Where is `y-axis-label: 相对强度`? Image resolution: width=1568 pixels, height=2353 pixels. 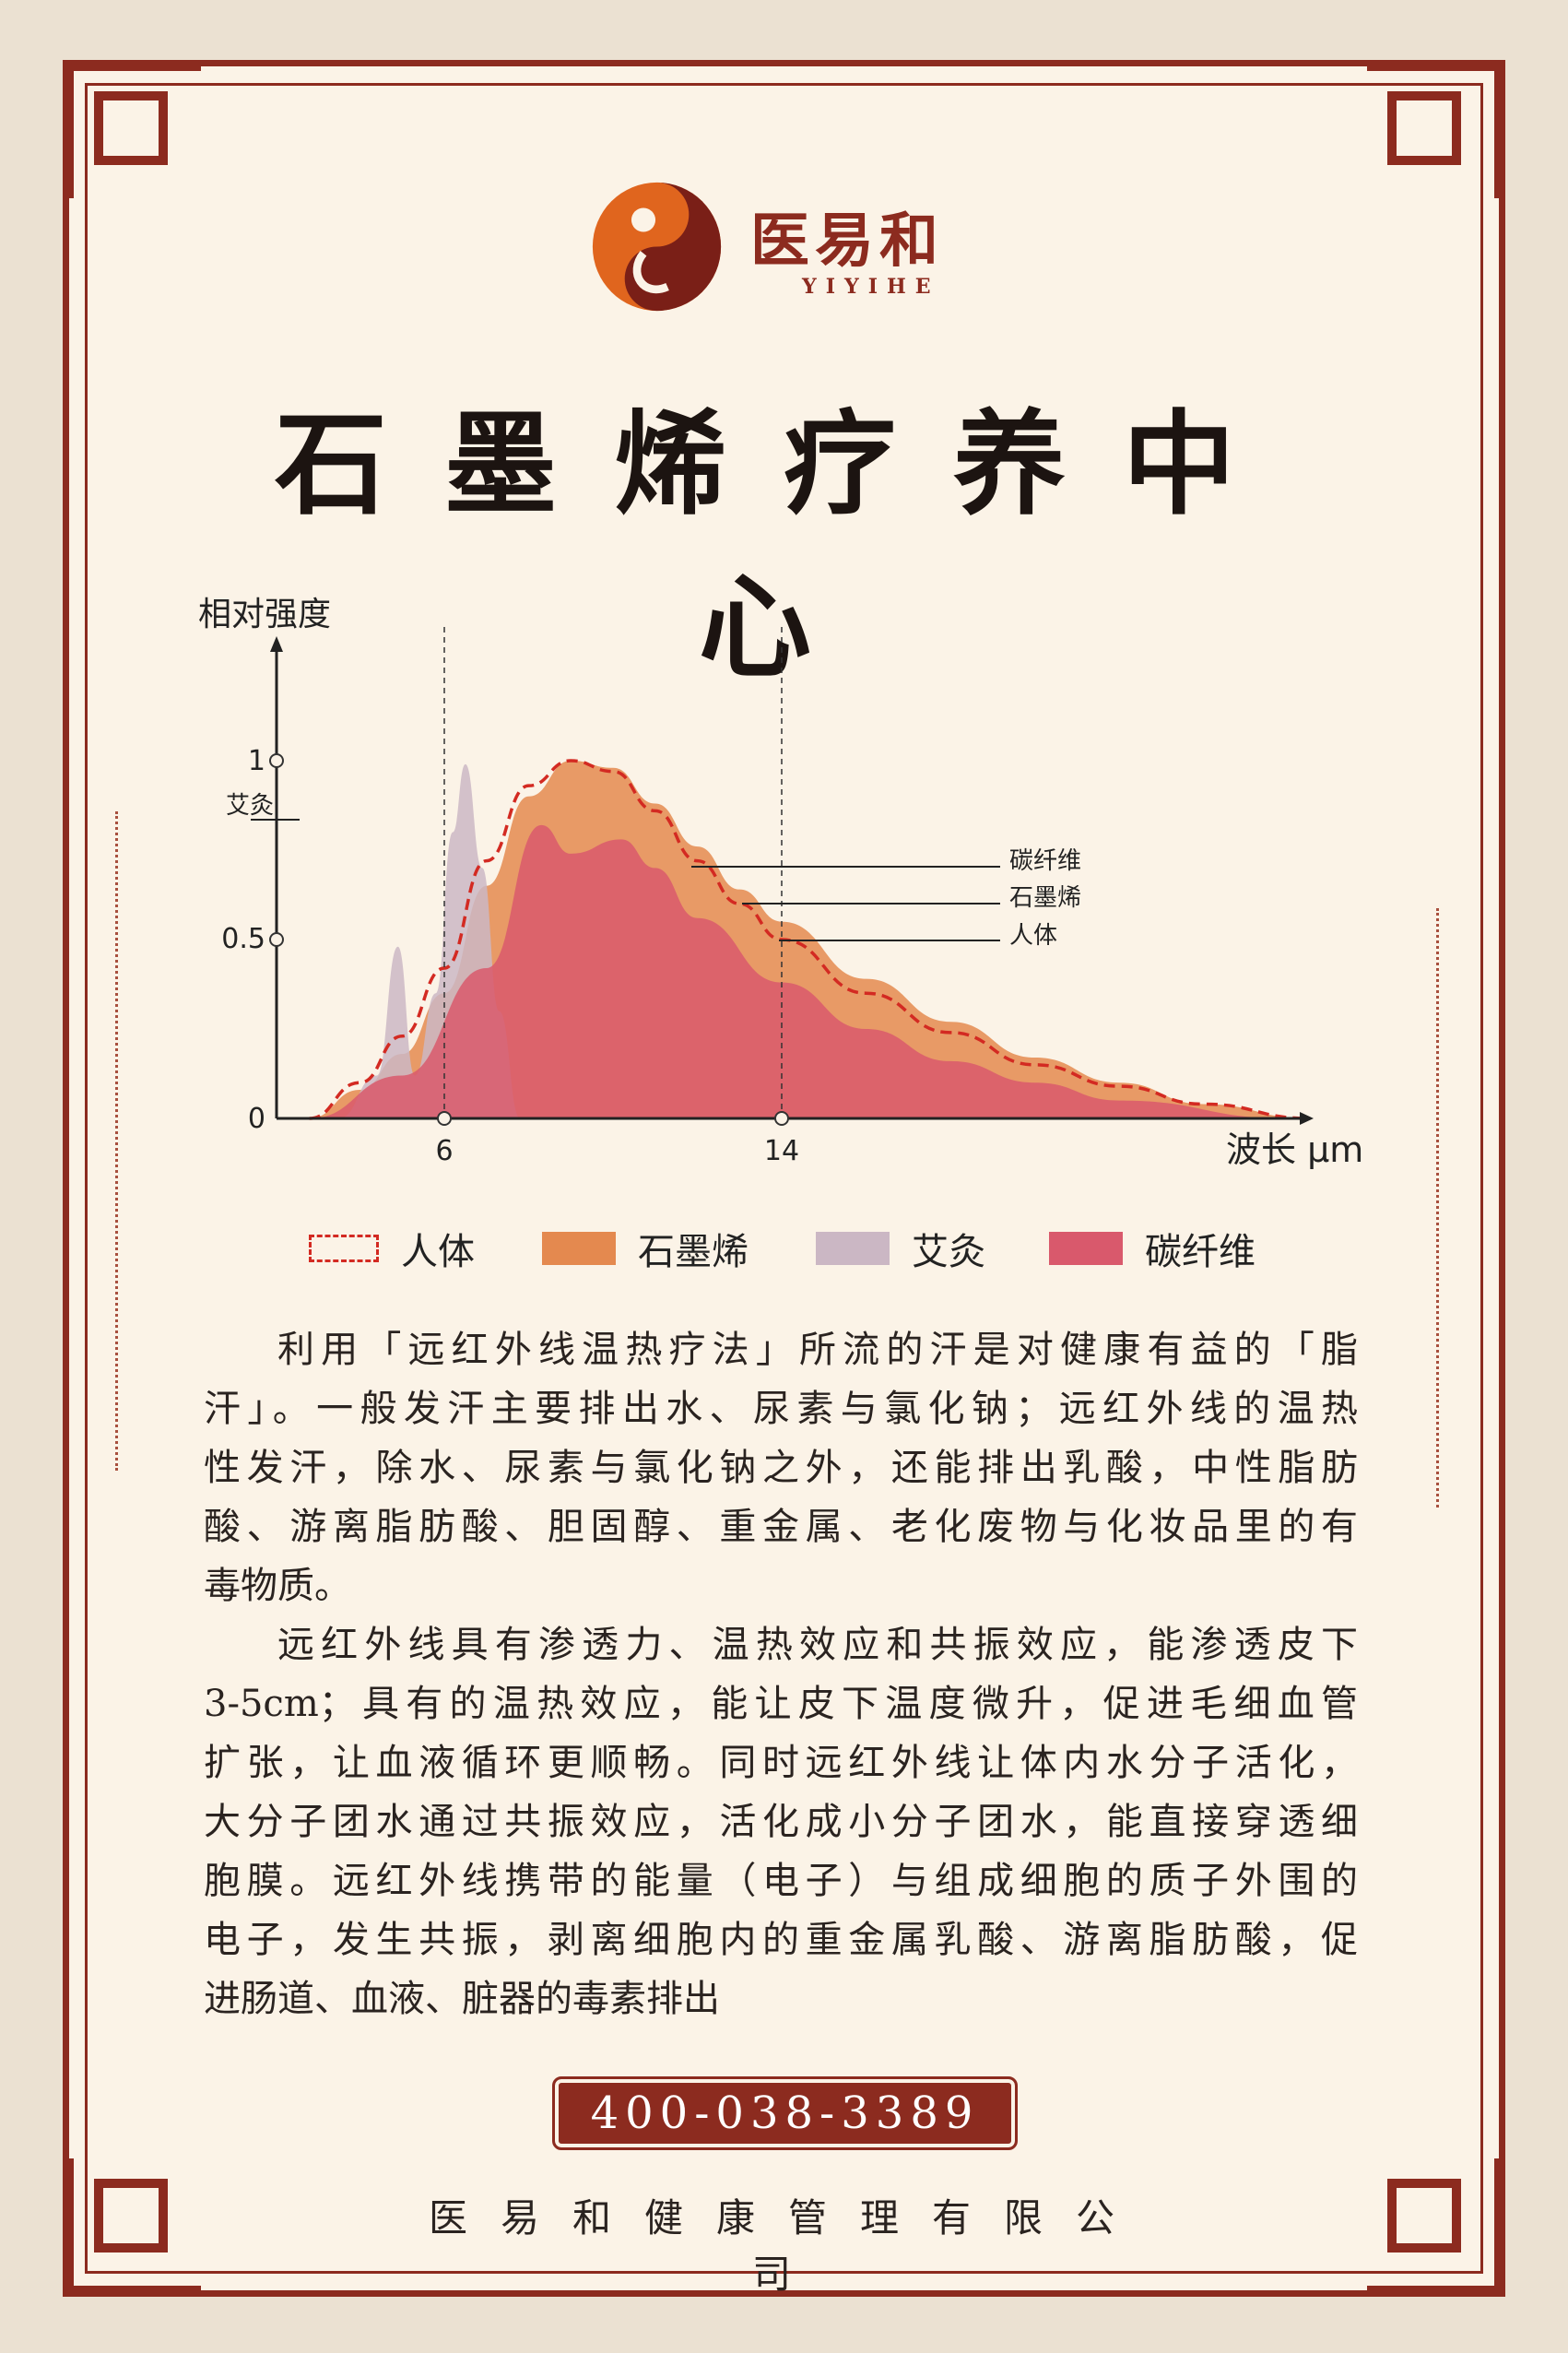 y-axis-label: 相对强度 is located at coordinates (265, 614).